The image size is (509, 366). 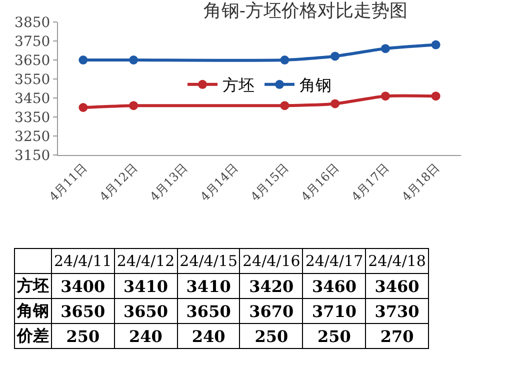 I want to click on category-label: 24/4/16, so click(x=271, y=261).